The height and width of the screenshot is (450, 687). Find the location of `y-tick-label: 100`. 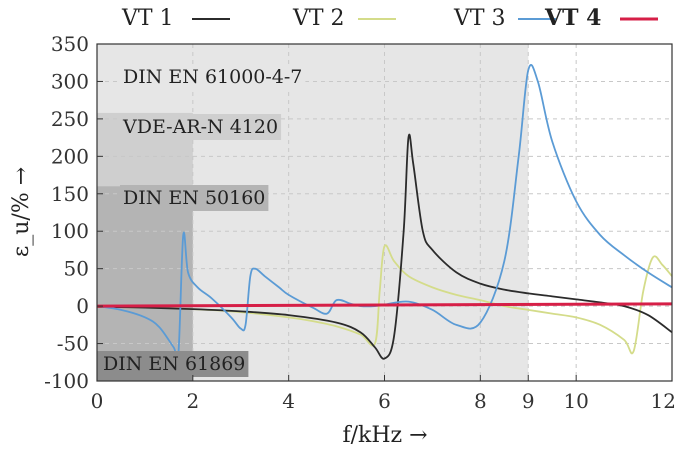

y-tick-label: 100 is located at coordinates (70, 231).